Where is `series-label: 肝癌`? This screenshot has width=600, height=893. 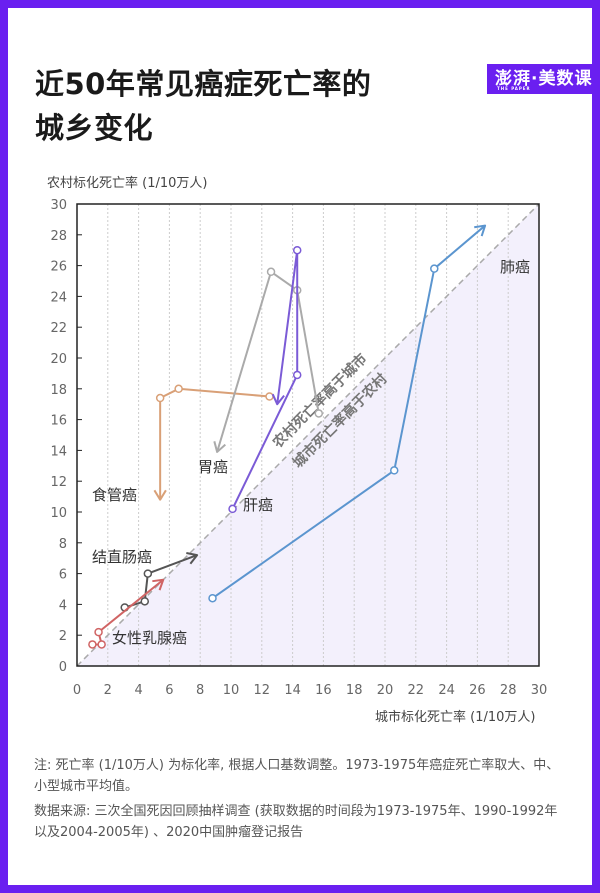 series-label: 肝癌 is located at coordinates (258, 505).